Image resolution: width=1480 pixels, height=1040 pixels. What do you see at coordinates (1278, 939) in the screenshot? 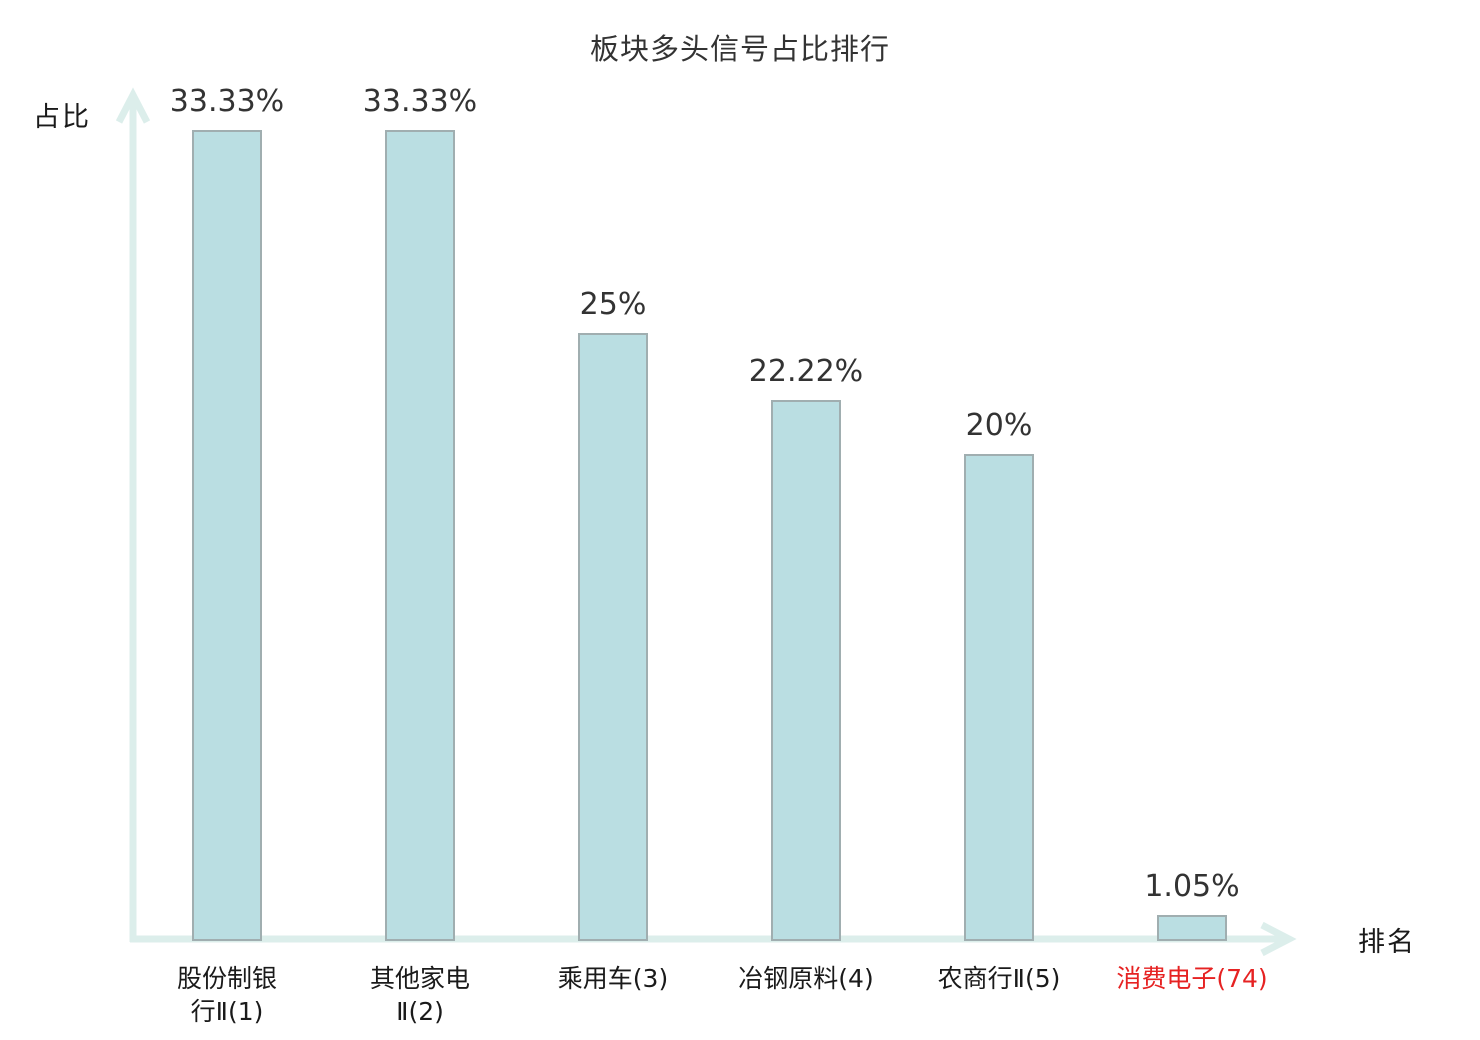
I see `x-axis-arrow-icon` at bounding box center [1278, 939].